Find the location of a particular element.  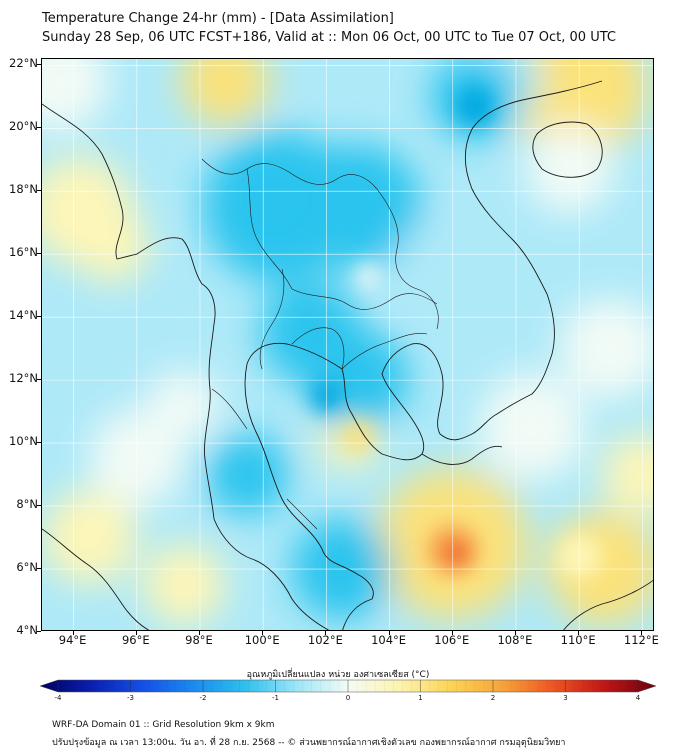

latitude-tick-label: 14°N is located at coordinates (23, 315).